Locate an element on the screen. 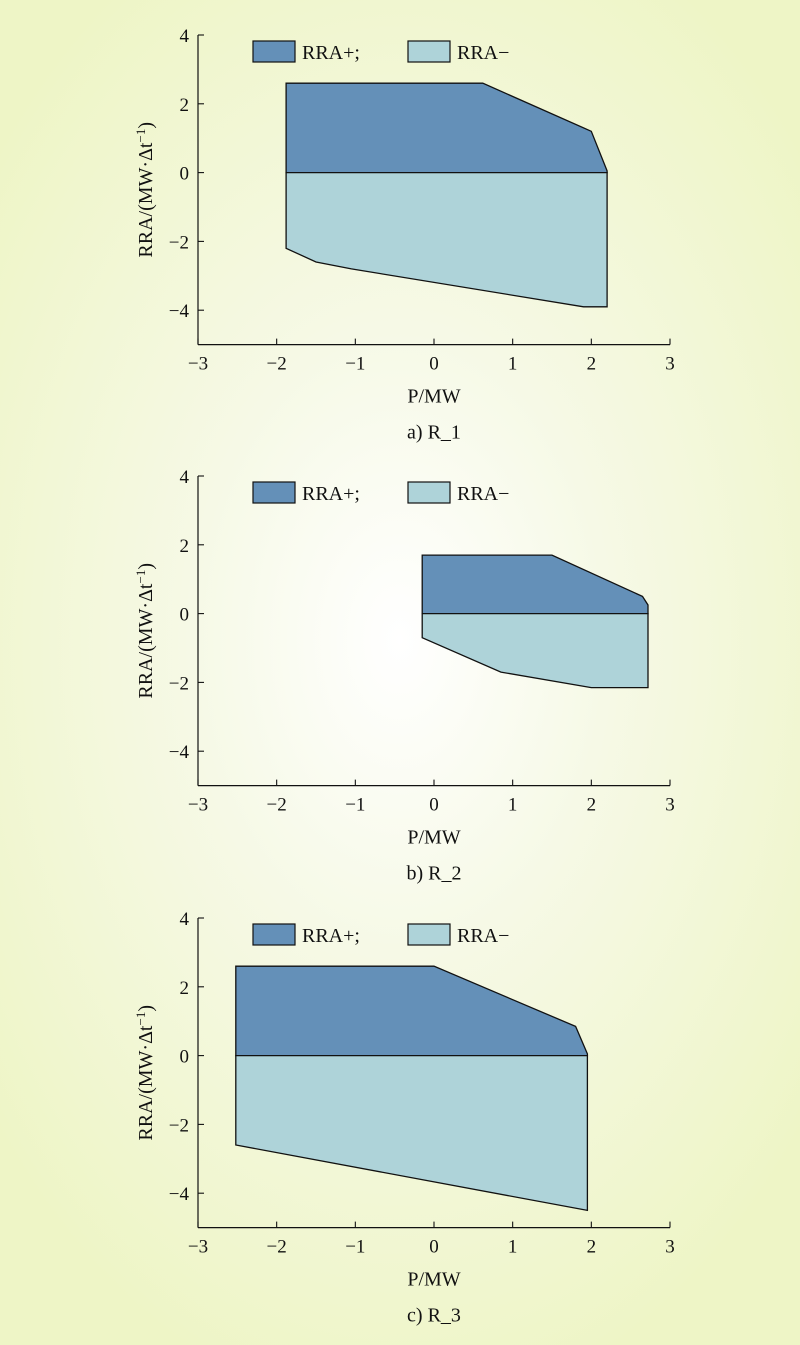 The image size is (800, 1345). panel-caption: b) R_2 is located at coordinates (434, 874).